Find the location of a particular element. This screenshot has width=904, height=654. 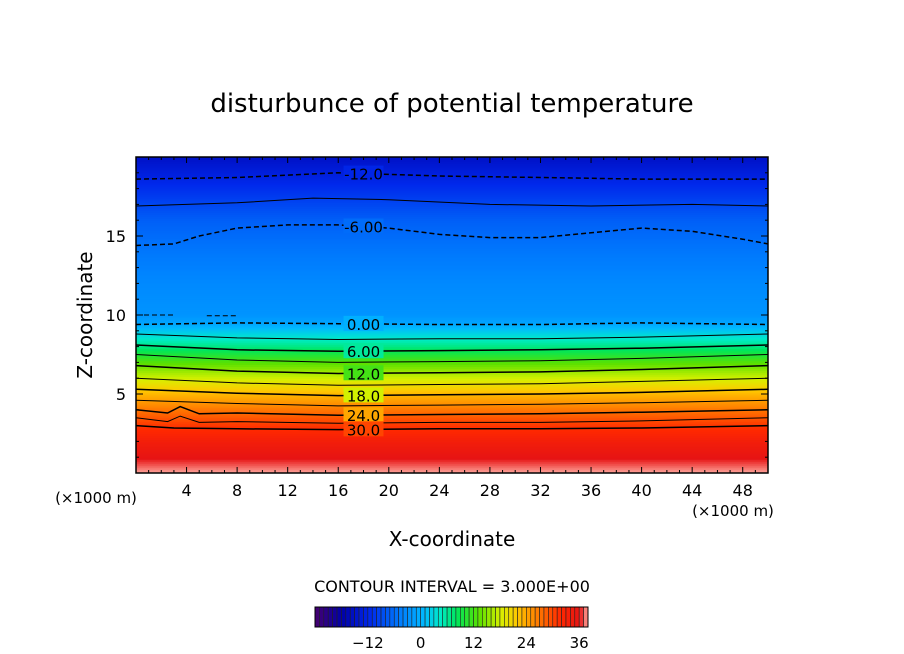

x-tick-label: 16 is located at coordinates (338, 490).